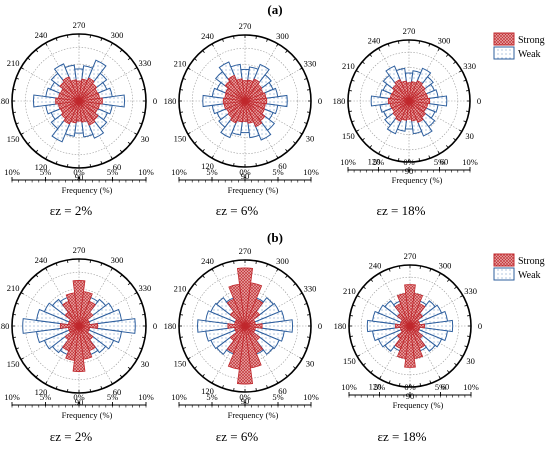 Image resolution: width=550 pixels, height=451 pixels. Describe the element at coordinates (531, 261) in the screenshot. I see `legend-b-strong-label: Strong` at that location.